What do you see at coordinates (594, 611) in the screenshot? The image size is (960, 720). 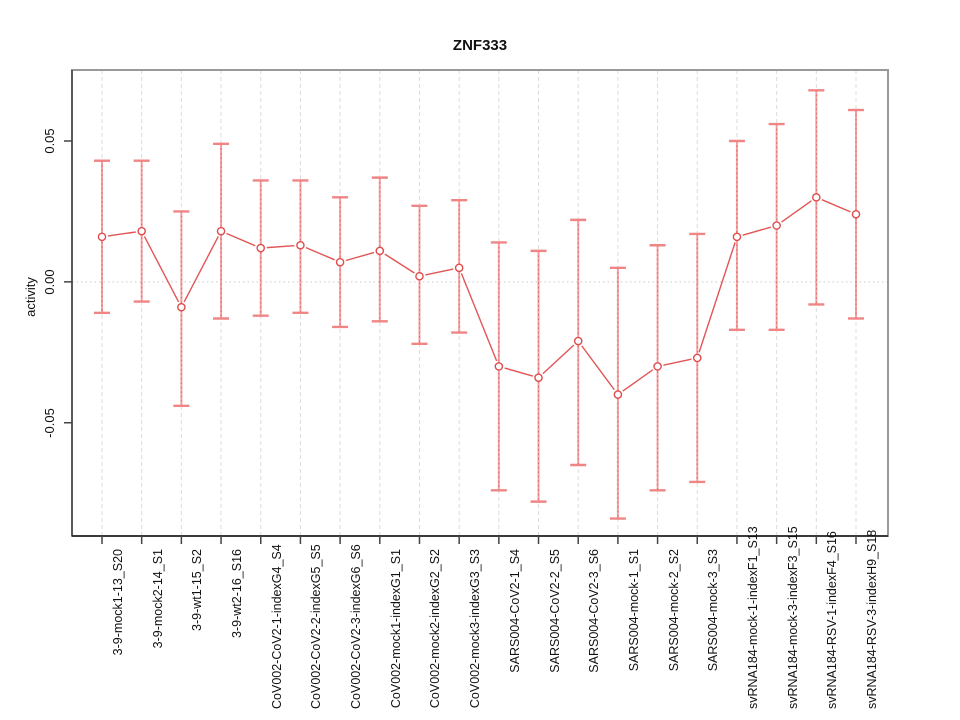 I see `x-tick-label: SARS004-CoV2-3_S6` at bounding box center [594, 611].